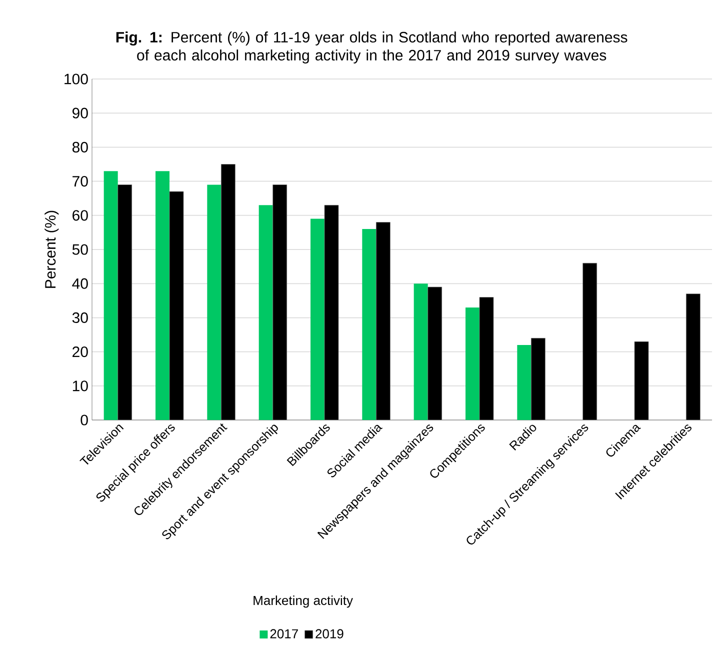 The image size is (727, 655). Describe the element at coordinates (80, 352) in the screenshot. I see `y-tick-label: 20` at that location.